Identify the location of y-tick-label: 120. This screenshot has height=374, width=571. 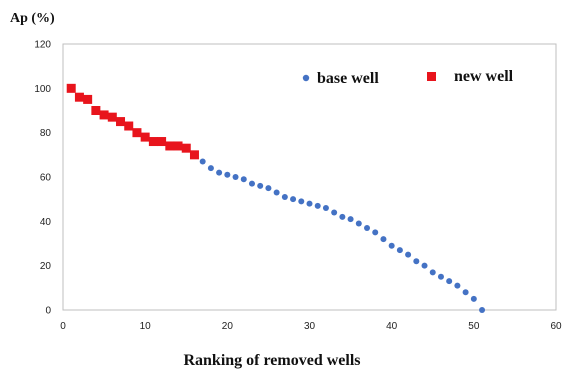
(42, 45).